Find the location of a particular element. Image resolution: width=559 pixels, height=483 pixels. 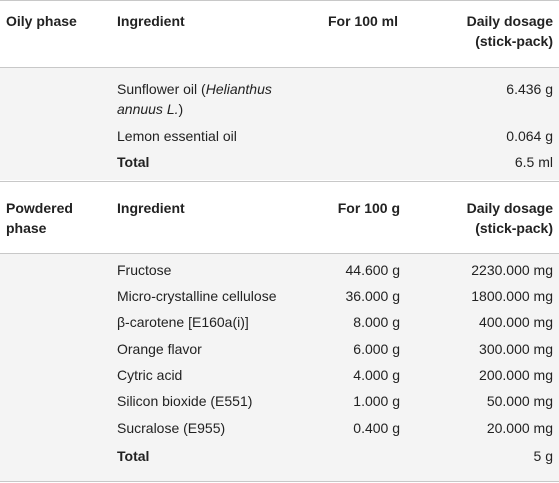

ingredient-name: Lemon essential oil is located at coordinates (177, 136).